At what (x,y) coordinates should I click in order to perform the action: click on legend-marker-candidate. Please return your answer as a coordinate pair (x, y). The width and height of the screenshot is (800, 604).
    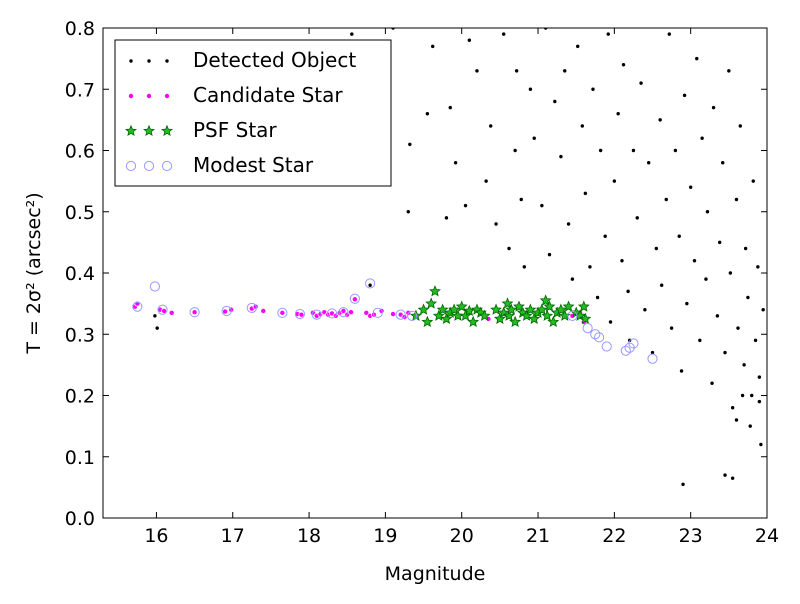
    Looking at the image, I should click on (166, 96).